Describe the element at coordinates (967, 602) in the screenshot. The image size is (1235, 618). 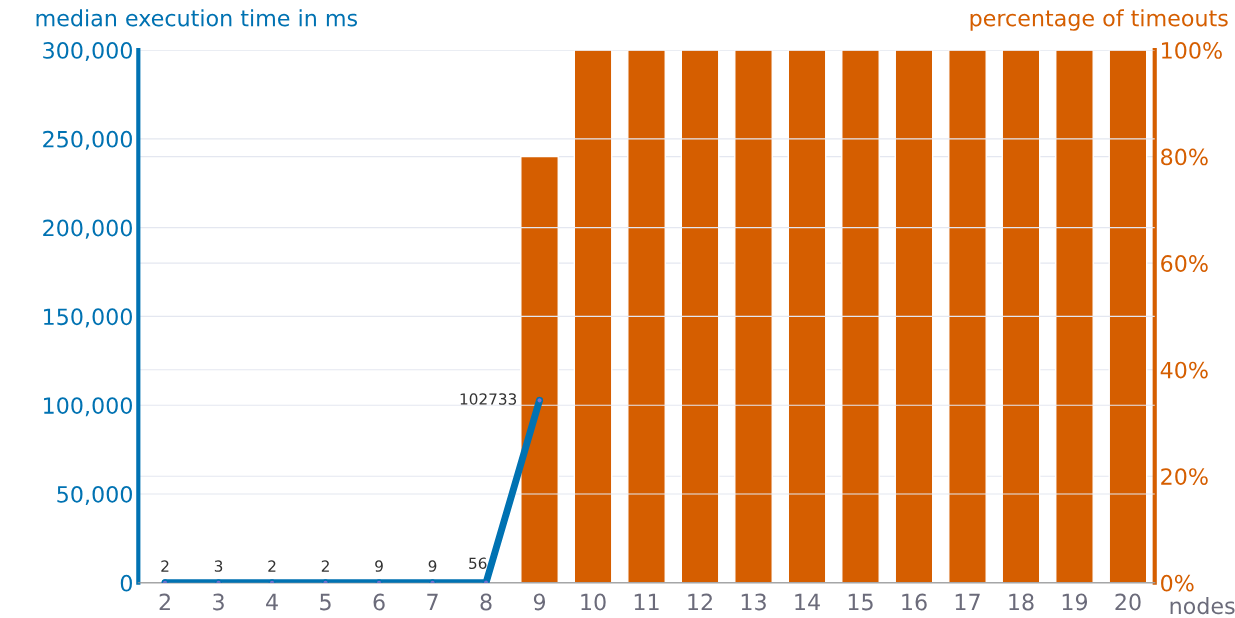
I see `x-tick-label: 17` at that location.